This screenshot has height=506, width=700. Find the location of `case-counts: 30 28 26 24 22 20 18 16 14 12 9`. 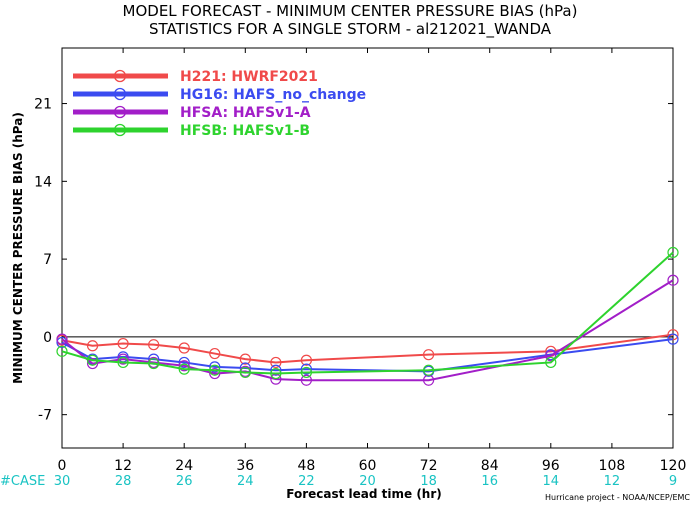

case-counts: 30 28 26 24 22 20 18 16 14 12 9 is located at coordinates (365, 481).